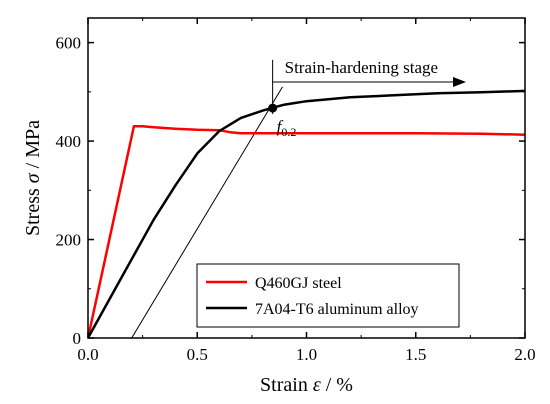  What do you see at coordinates (273, 108) in the screenshot?
I see `f02-marker` at bounding box center [273, 108].